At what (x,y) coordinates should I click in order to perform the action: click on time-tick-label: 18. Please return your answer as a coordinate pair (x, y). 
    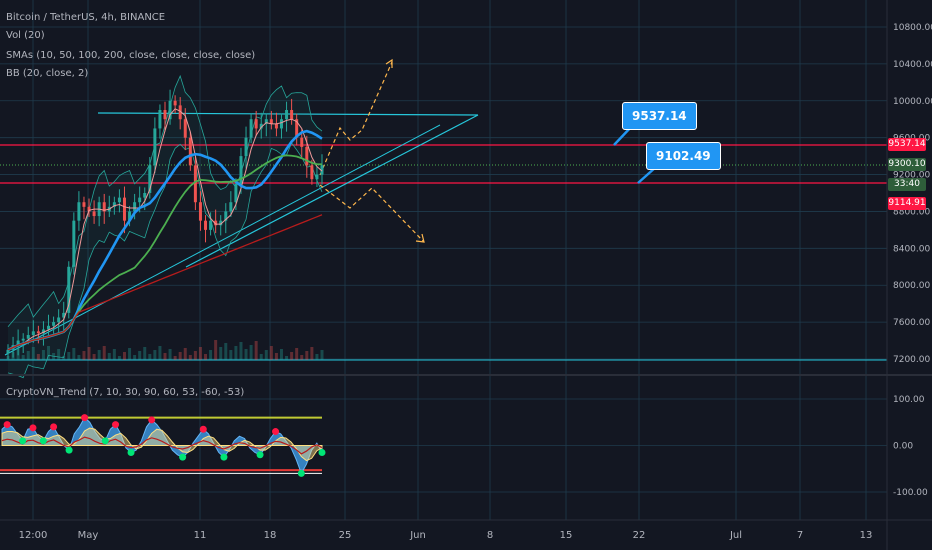
    Looking at the image, I should click on (270, 535).